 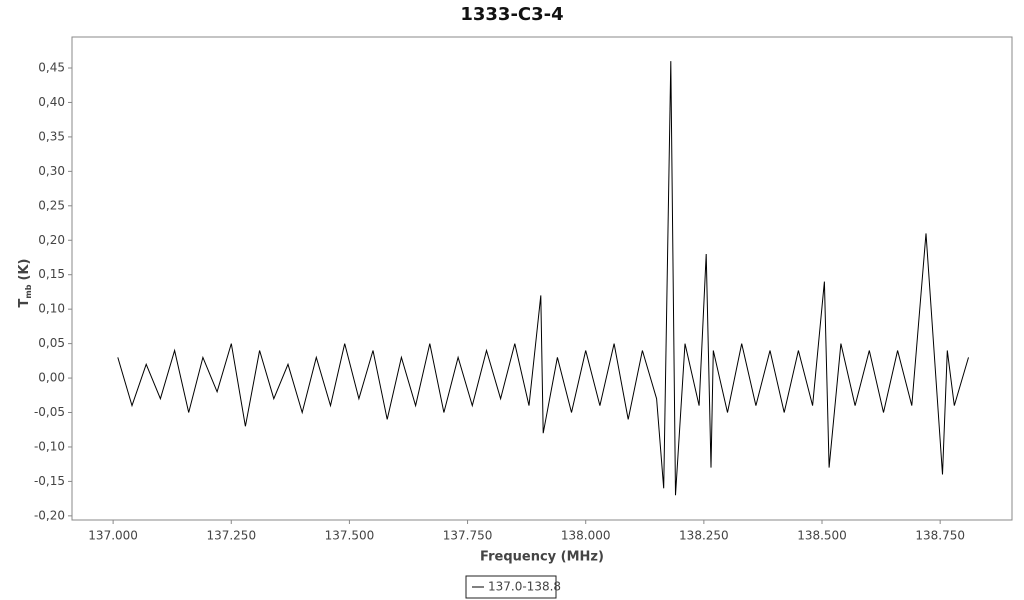 I want to click on y-tick-label: 0,30, so click(x=51, y=171).